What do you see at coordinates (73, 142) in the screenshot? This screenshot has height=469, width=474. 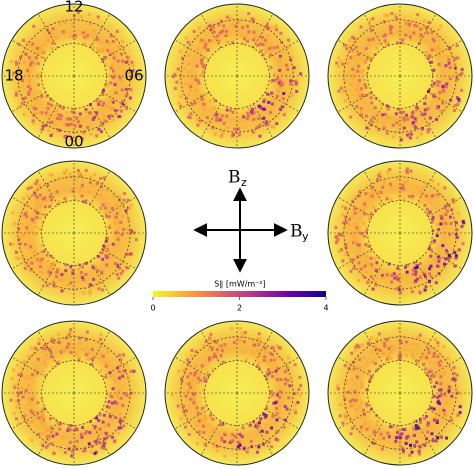 I see `clock-label: 00` at bounding box center [73, 142].